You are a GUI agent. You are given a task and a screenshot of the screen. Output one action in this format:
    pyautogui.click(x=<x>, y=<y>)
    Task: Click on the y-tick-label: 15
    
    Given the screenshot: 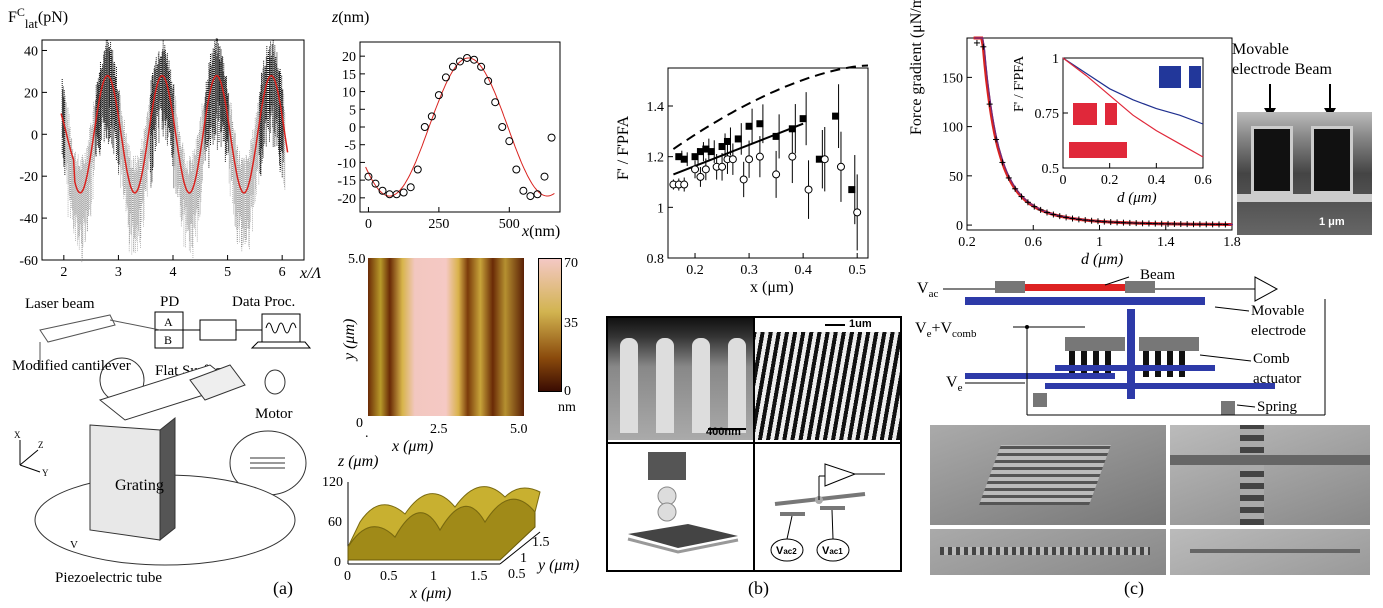 What is the action you would take?
    pyautogui.click(x=349, y=75)
    